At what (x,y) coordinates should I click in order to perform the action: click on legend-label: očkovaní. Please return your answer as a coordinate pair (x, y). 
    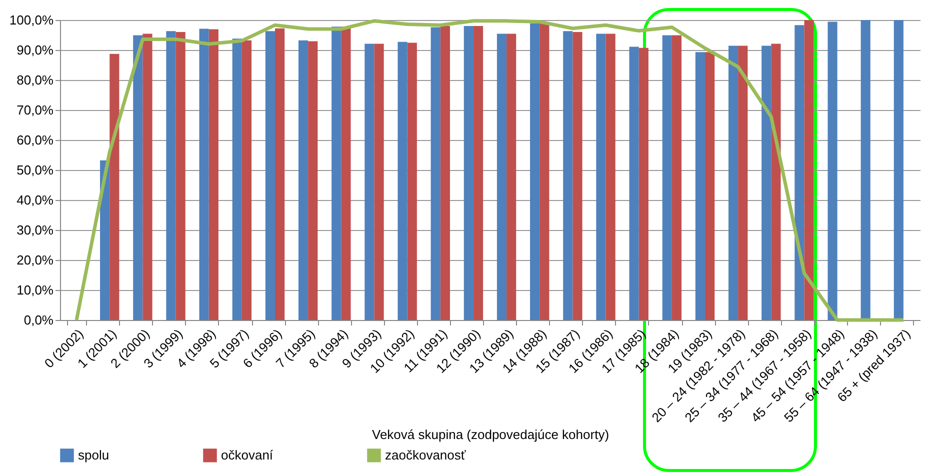
    Looking at the image, I should click on (247, 454).